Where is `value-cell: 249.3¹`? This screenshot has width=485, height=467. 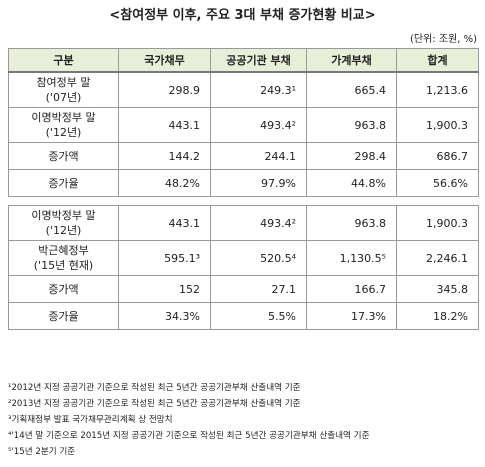
value-cell: 249.3¹ is located at coordinates (258, 89).